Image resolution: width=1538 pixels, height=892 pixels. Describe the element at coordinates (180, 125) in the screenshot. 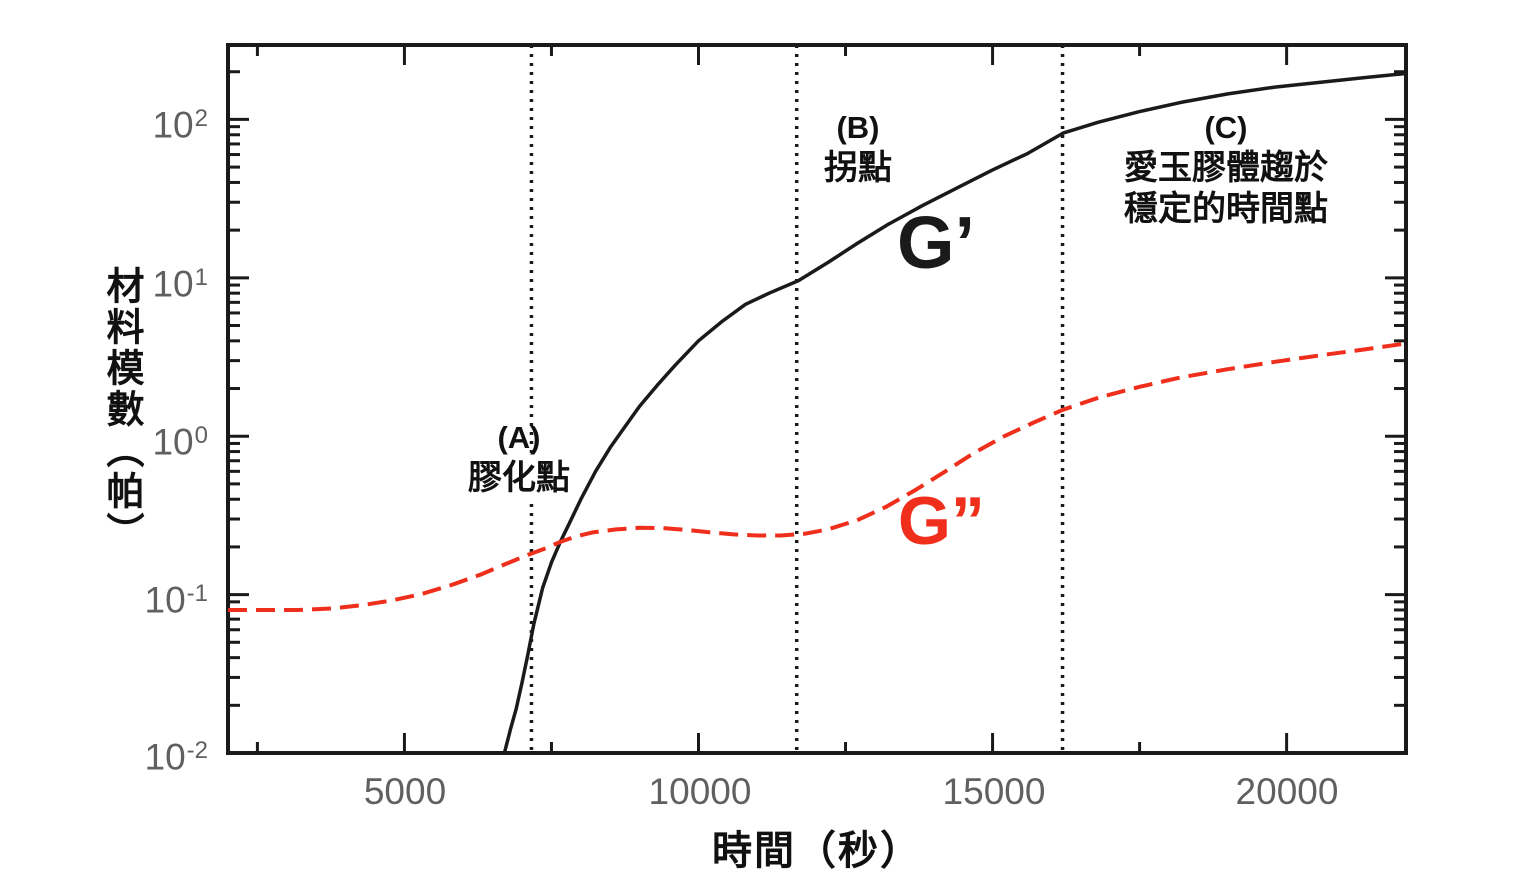

I see `y-tick-label-1e2: 10²` at that location.